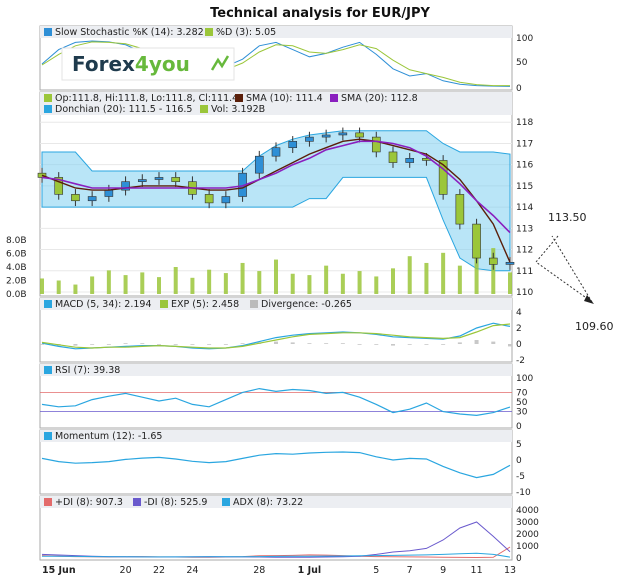  I want to click on volume-tick-0: 8.0B, so click(16, 241).